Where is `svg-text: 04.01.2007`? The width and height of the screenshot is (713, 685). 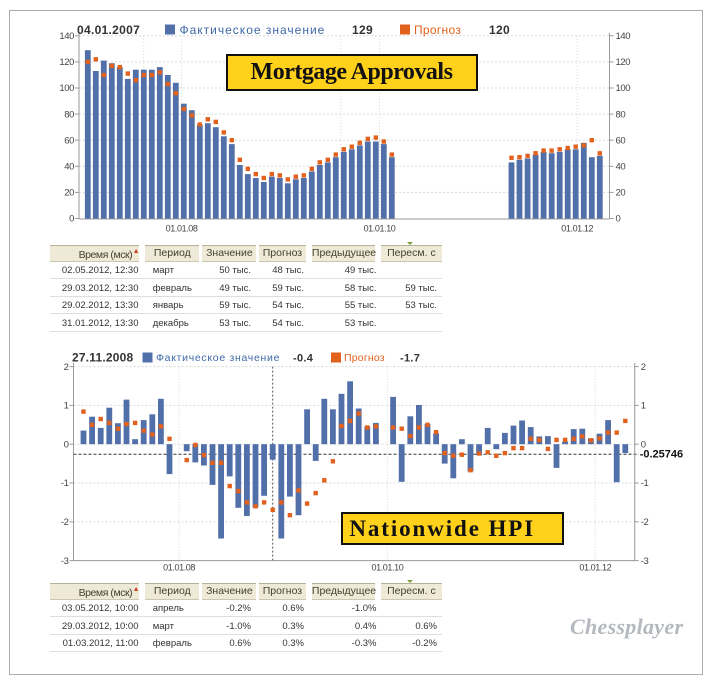
svg-text: 04.01.2007 is located at coordinates (108, 30).